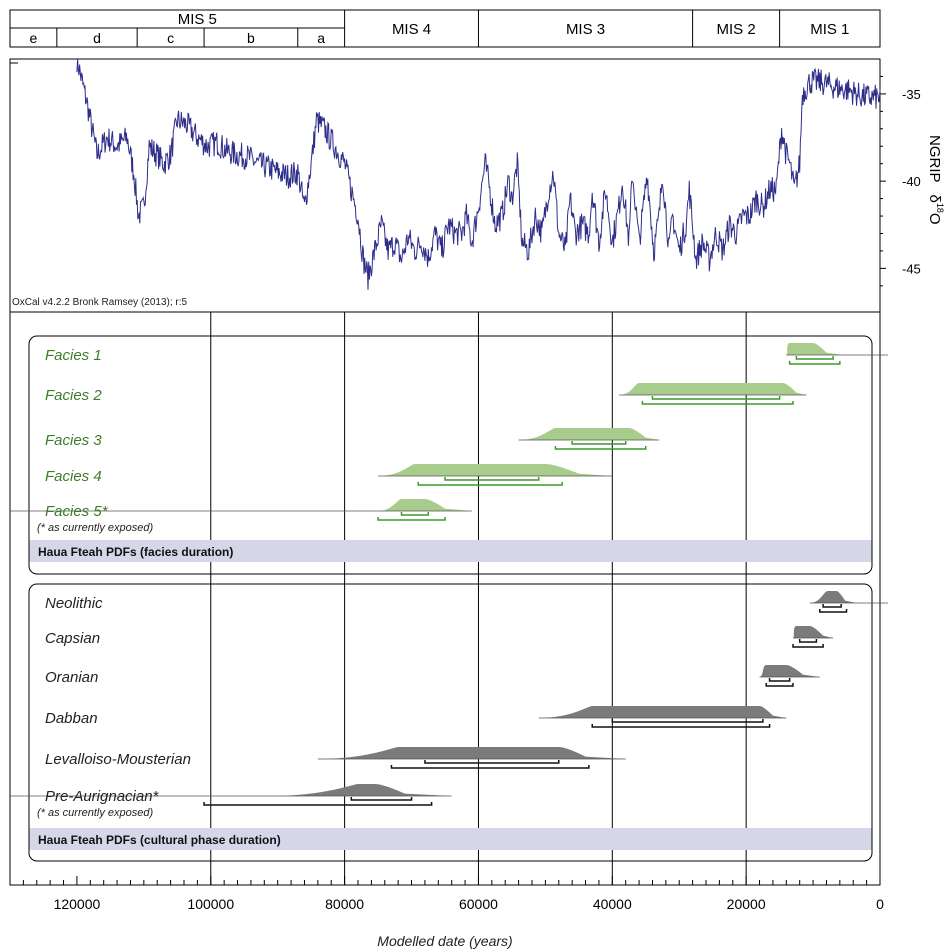  What do you see at coordinates (426, 394) in the screenshot?
I see `phase-row: Facies 2` at bounding box center [426, 394].